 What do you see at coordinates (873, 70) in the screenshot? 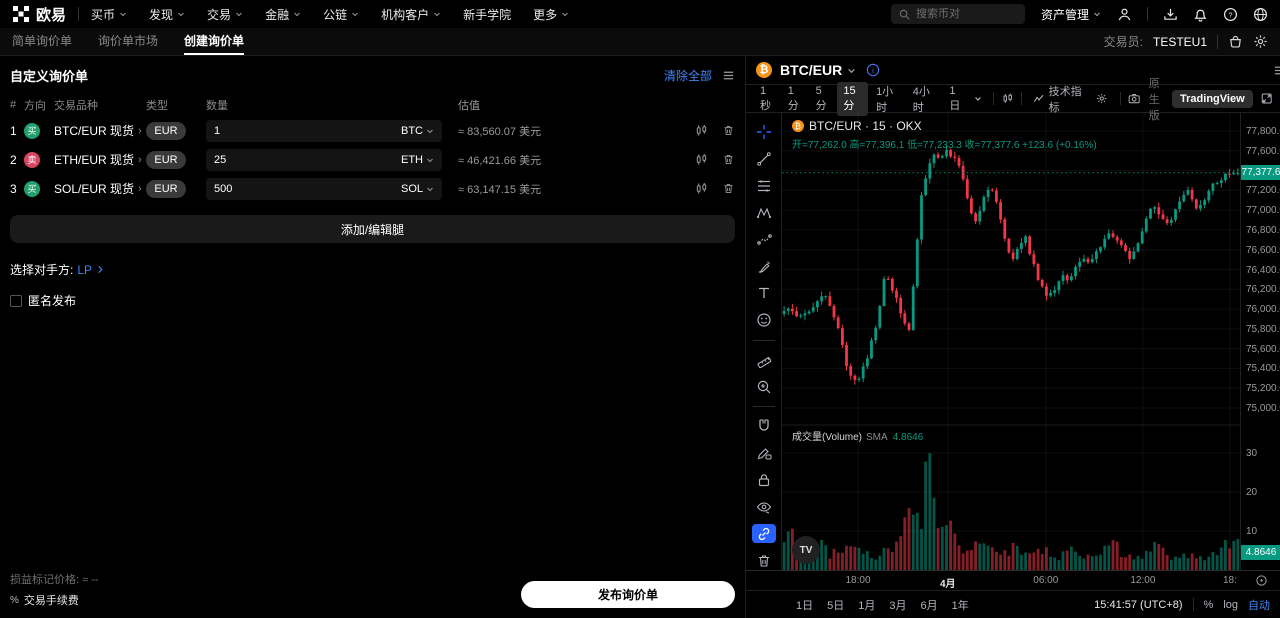
I see `info-icon: i` at bounding box center [873, 70].